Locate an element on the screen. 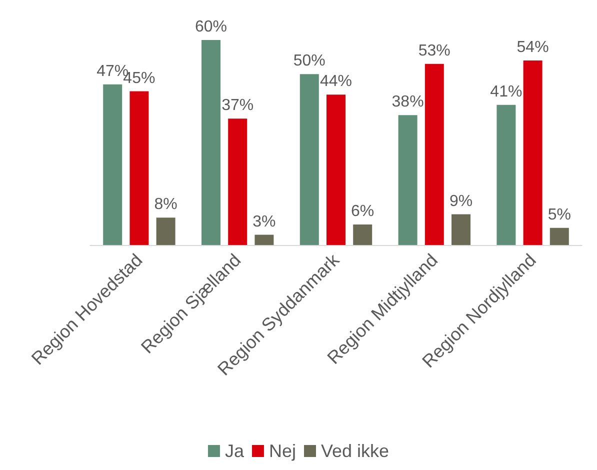 The image size is (597, 470). data-label: 50% is located at coordinates (309, 61).